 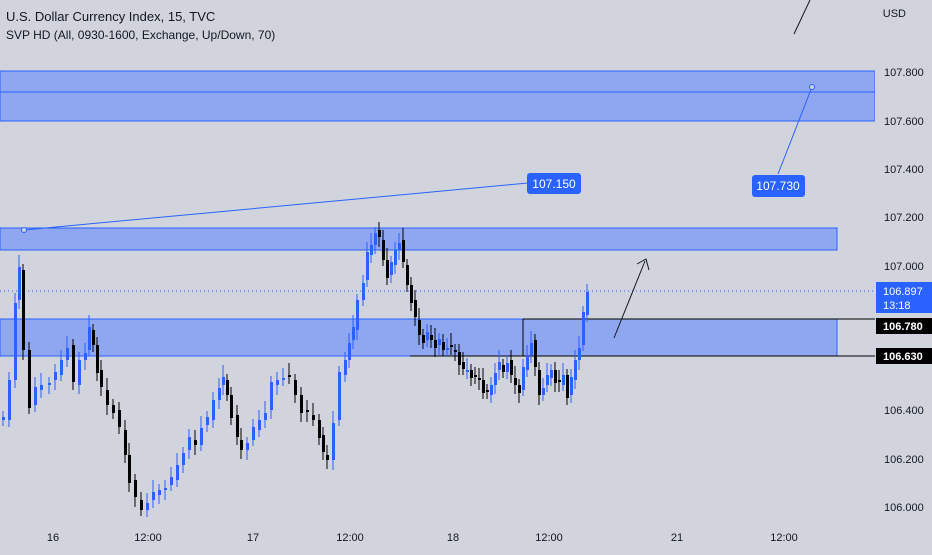 I want to click on last-price-label: 106.897 13:18, so click(x=904, y=297).